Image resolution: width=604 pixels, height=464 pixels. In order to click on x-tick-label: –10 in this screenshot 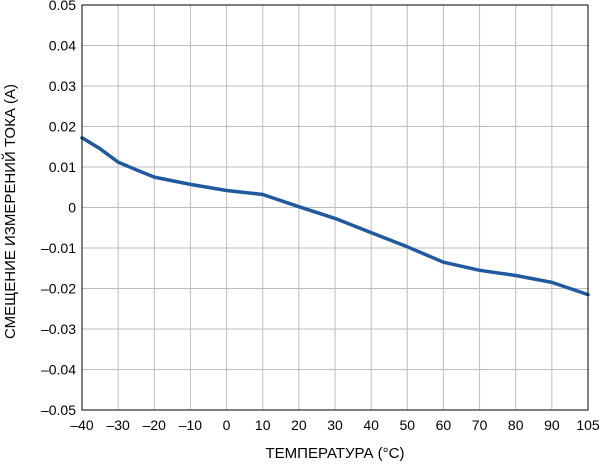, I will do `click(191, 425)`.